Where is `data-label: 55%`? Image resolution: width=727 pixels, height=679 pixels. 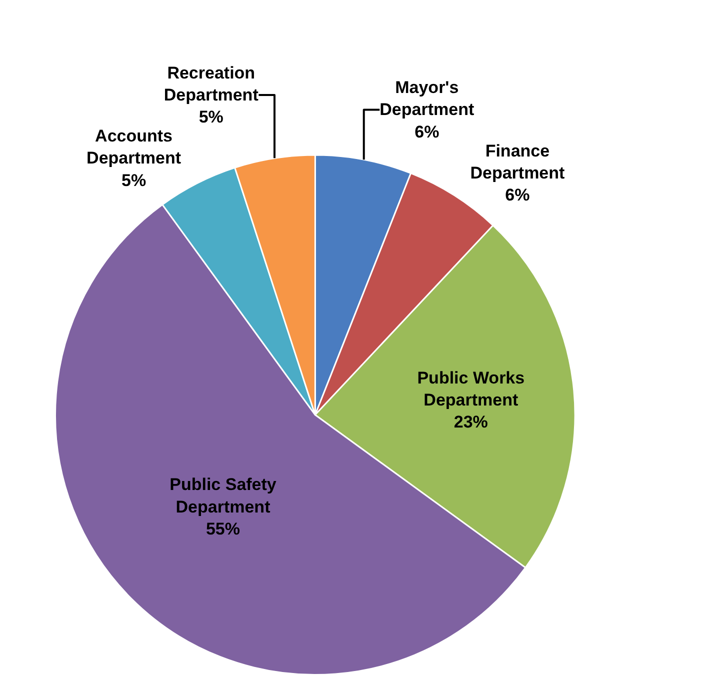 data-label: 55% is located at coordinates (223, 528).